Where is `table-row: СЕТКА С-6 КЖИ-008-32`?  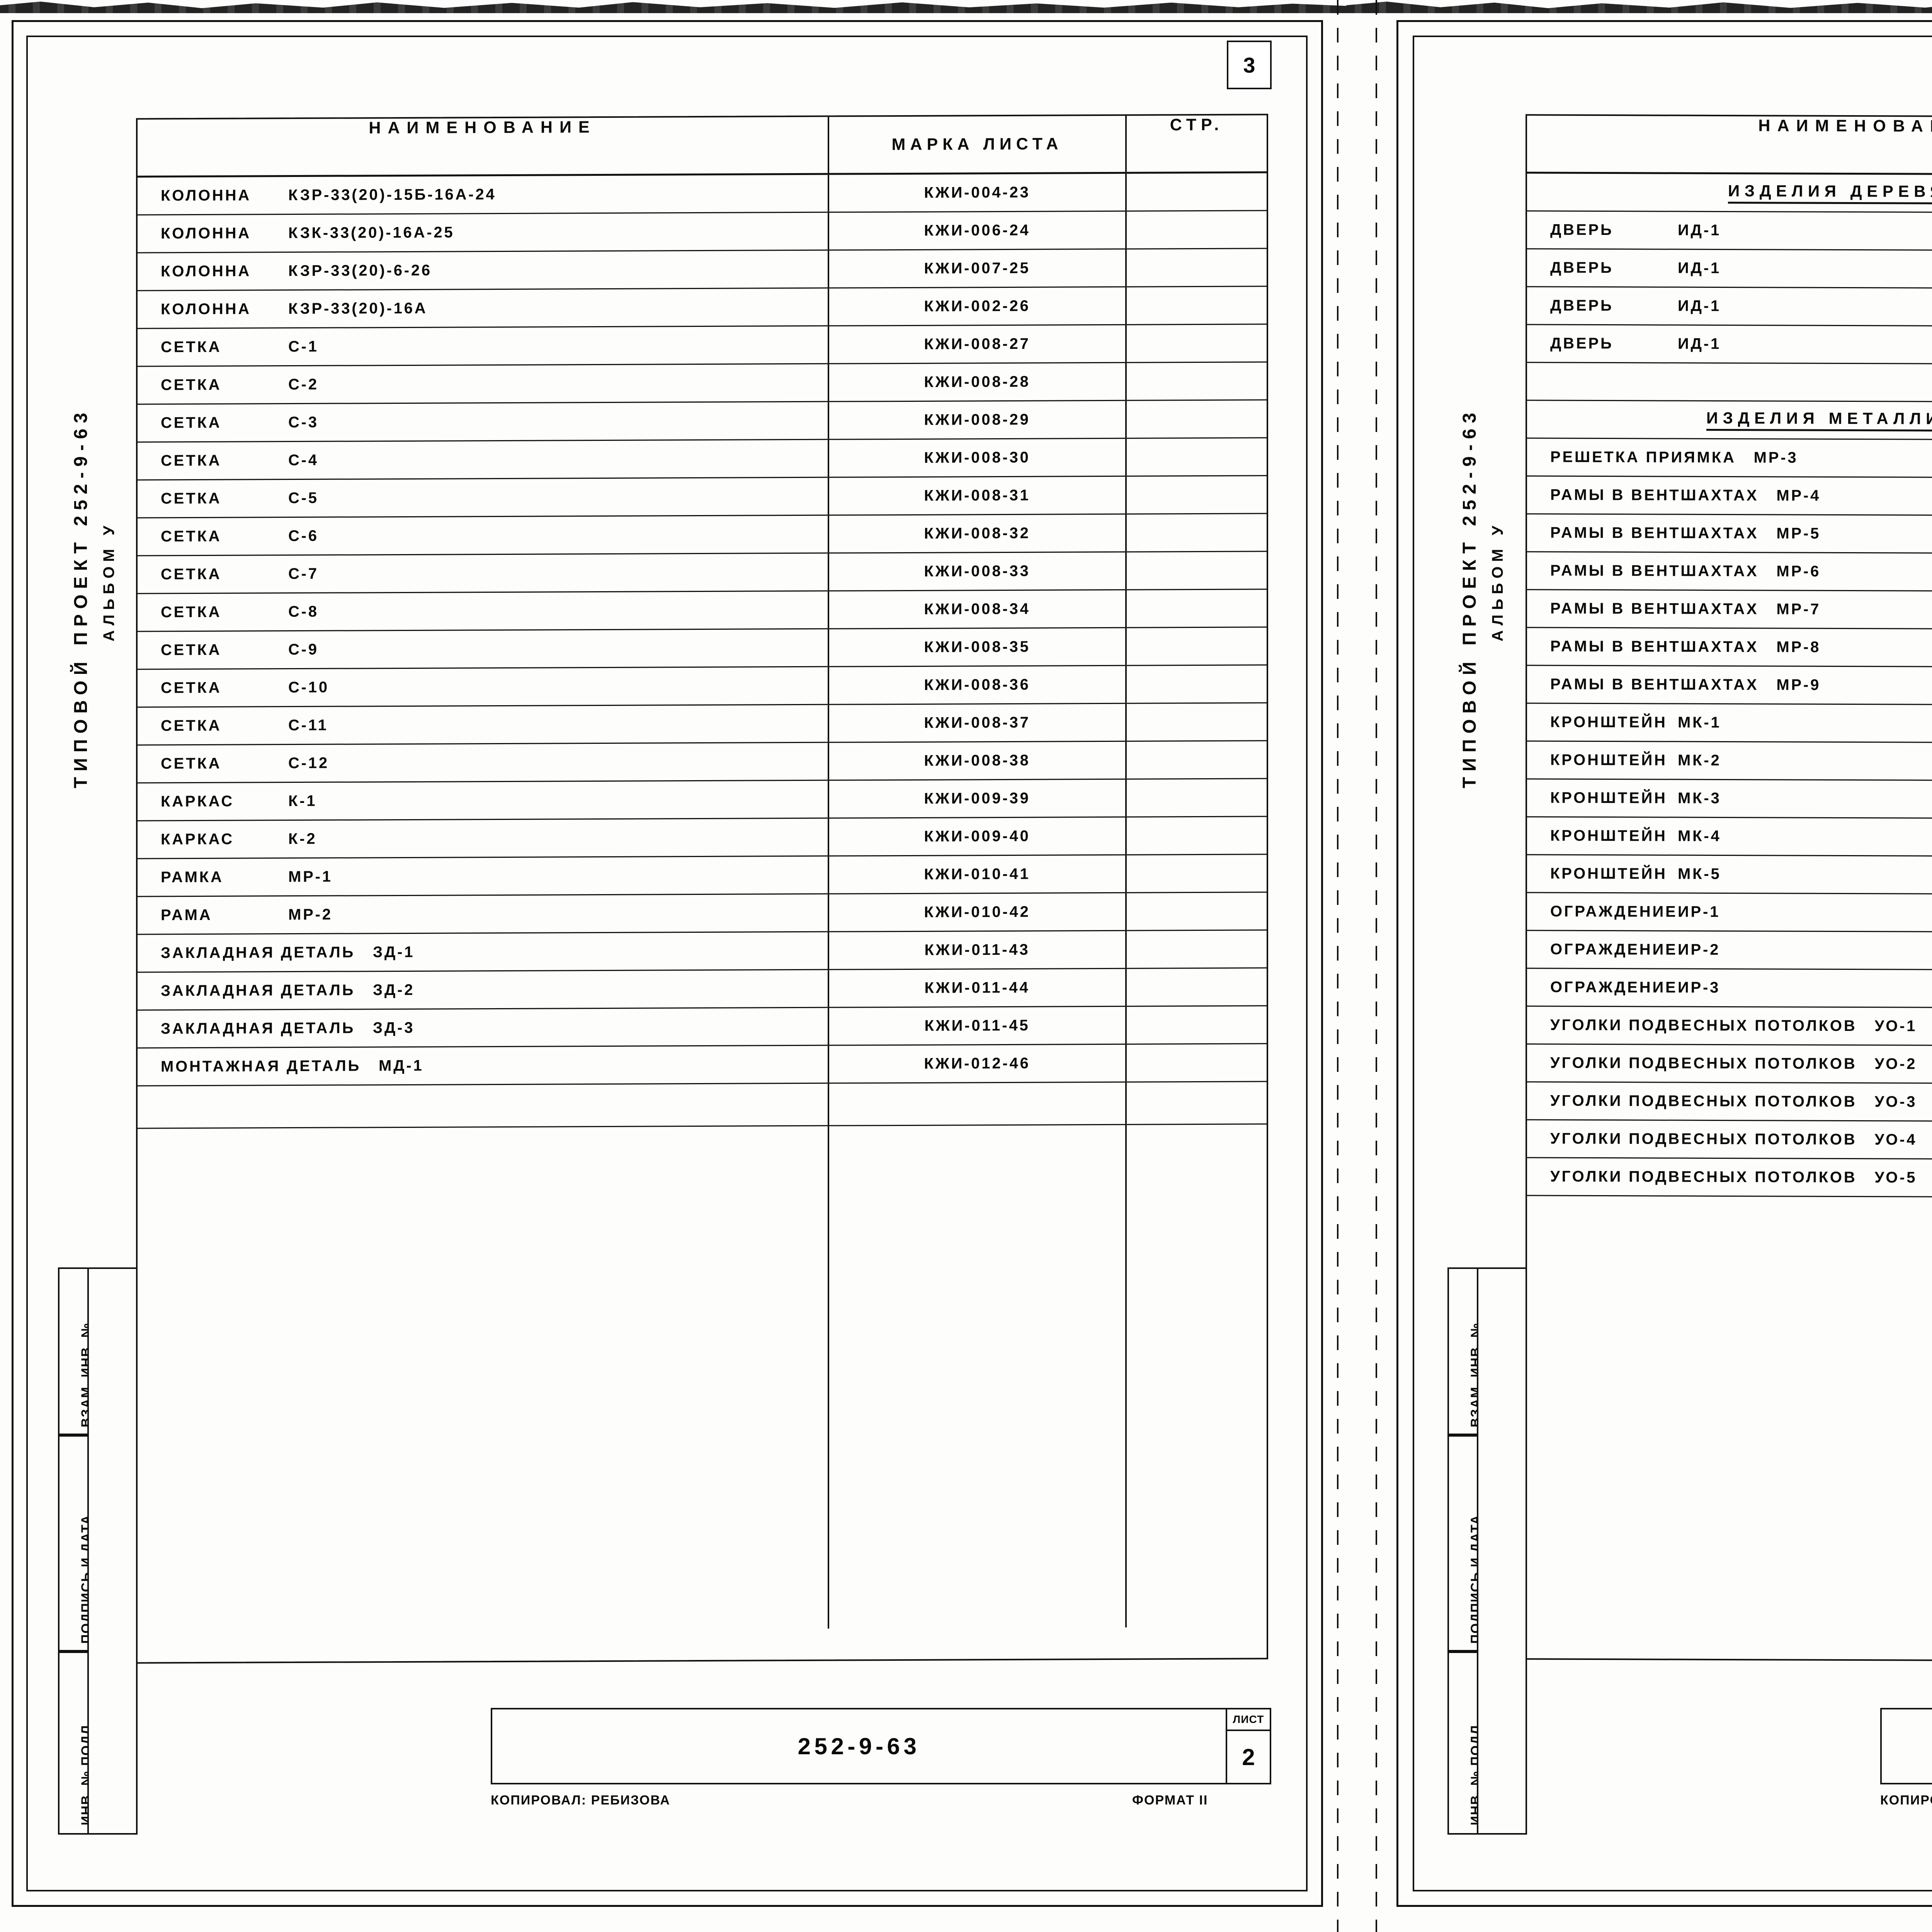
table-row: СЕТКА С-6 КЖИ-008-32 is located at coordinates (702, 535).